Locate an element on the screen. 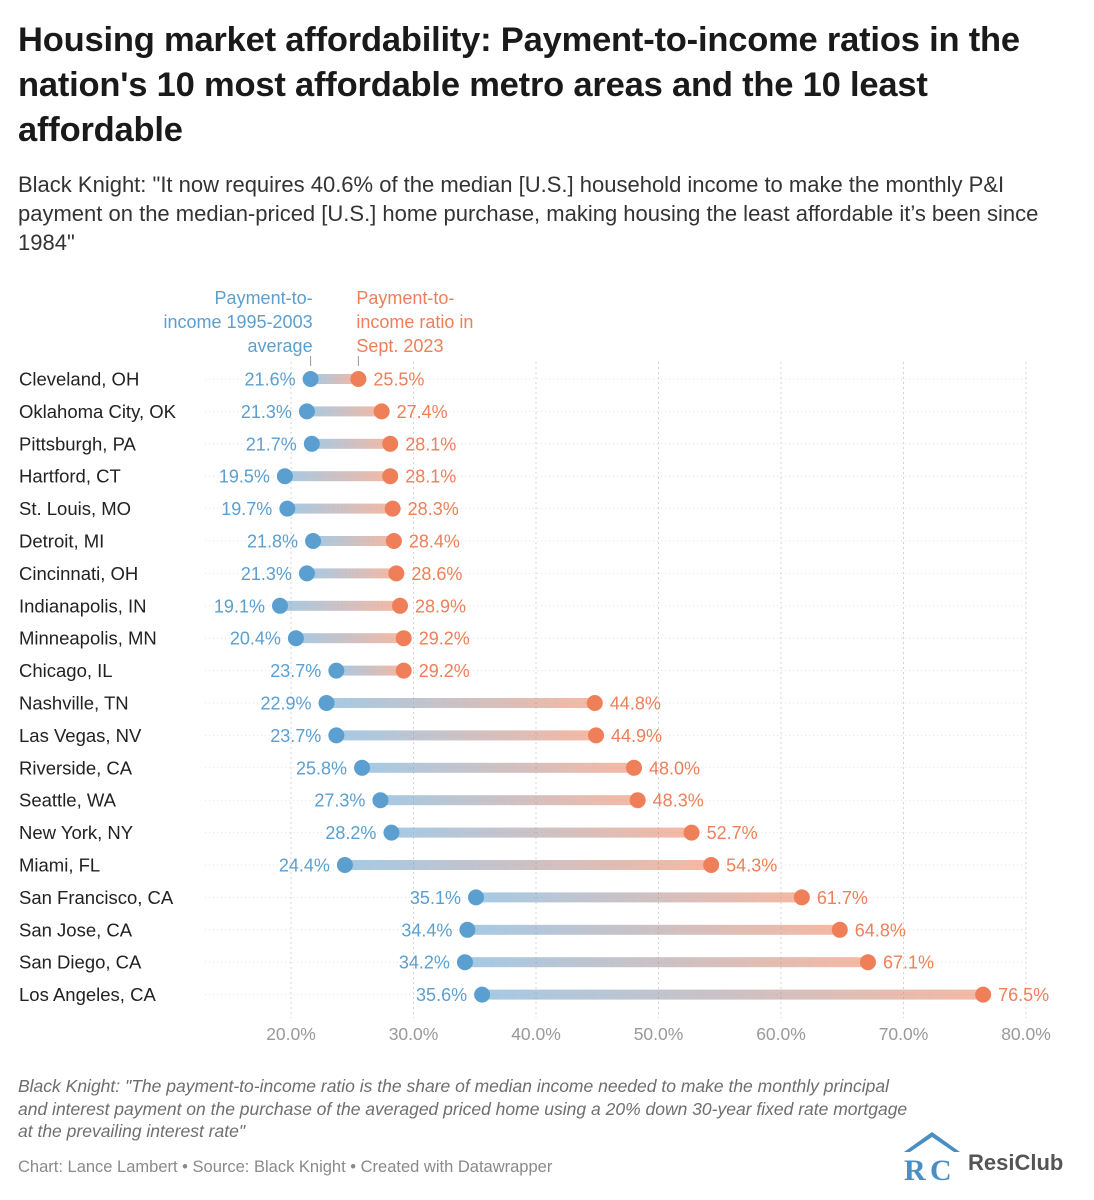 Image resolution: width=1094 pixels, height=1200 pixels. resiclub-logo: R C is located at coordinates (932, 1158).